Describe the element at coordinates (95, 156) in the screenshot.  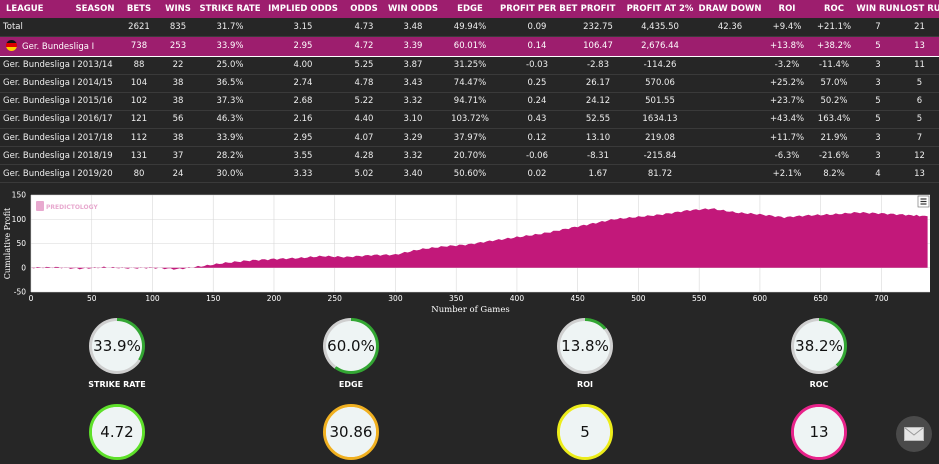
I see `table-cell: 2018/19` at that location.